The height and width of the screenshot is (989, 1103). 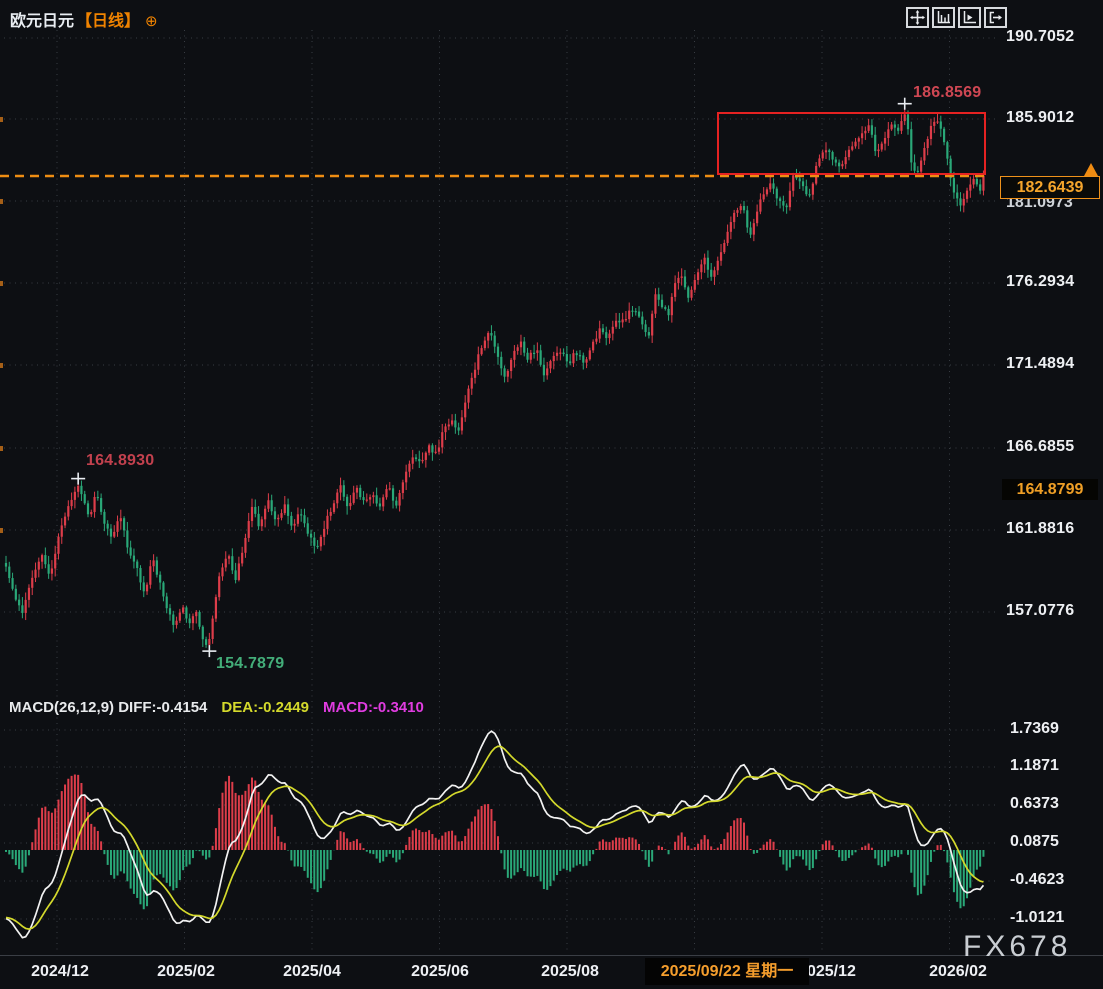 What do you see at coordinates (108, 707) in the screenshot?
I see `macd-diff-readout: MACD(26,12,9) DIFF:-0.4154` at bounding box center [108, 707].